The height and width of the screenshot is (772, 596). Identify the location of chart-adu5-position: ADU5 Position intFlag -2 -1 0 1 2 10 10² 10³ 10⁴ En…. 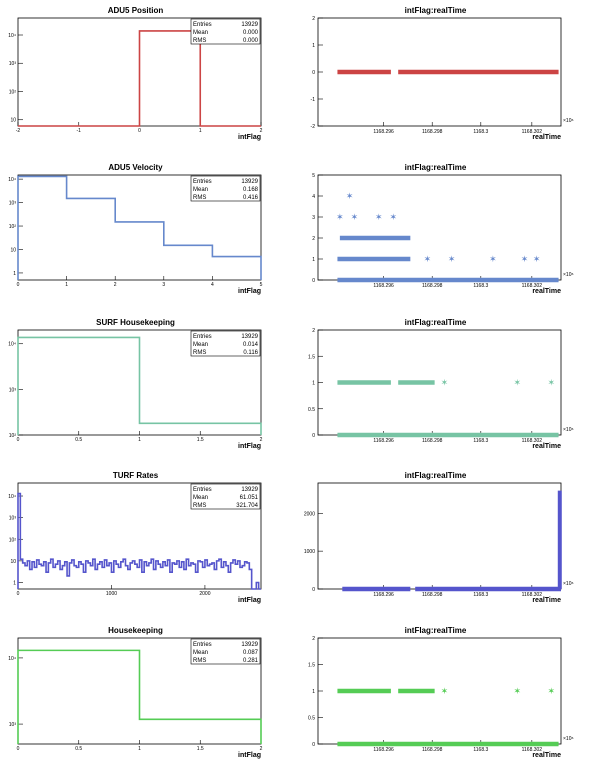
(135, 73).